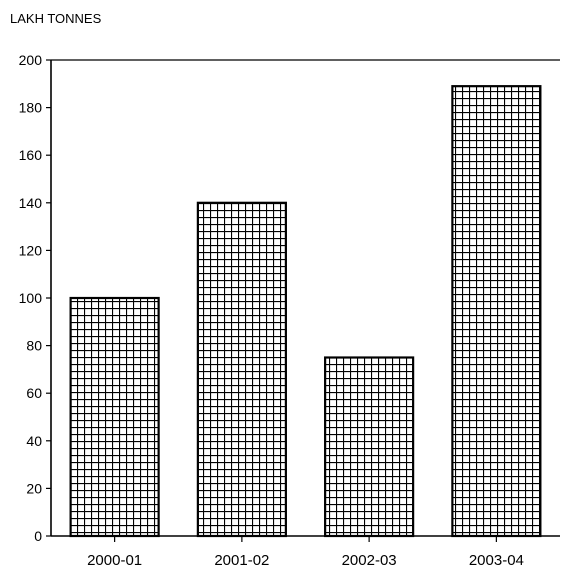 The height and width of the screenshot is (572, 564). What do you see at coordinates (34, 346) in the screenshot?
I see `y-tick-label: 80` at bounding box center [34, 346].